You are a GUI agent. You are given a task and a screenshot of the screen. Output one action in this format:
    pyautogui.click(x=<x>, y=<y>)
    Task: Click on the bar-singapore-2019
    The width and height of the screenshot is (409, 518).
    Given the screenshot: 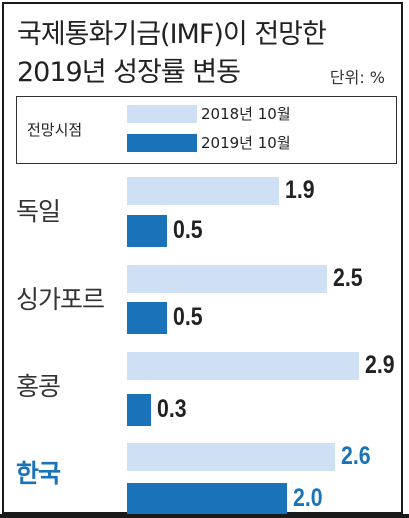 What is the action you would take?
    pyautogui.click(x=147, y=318)
    